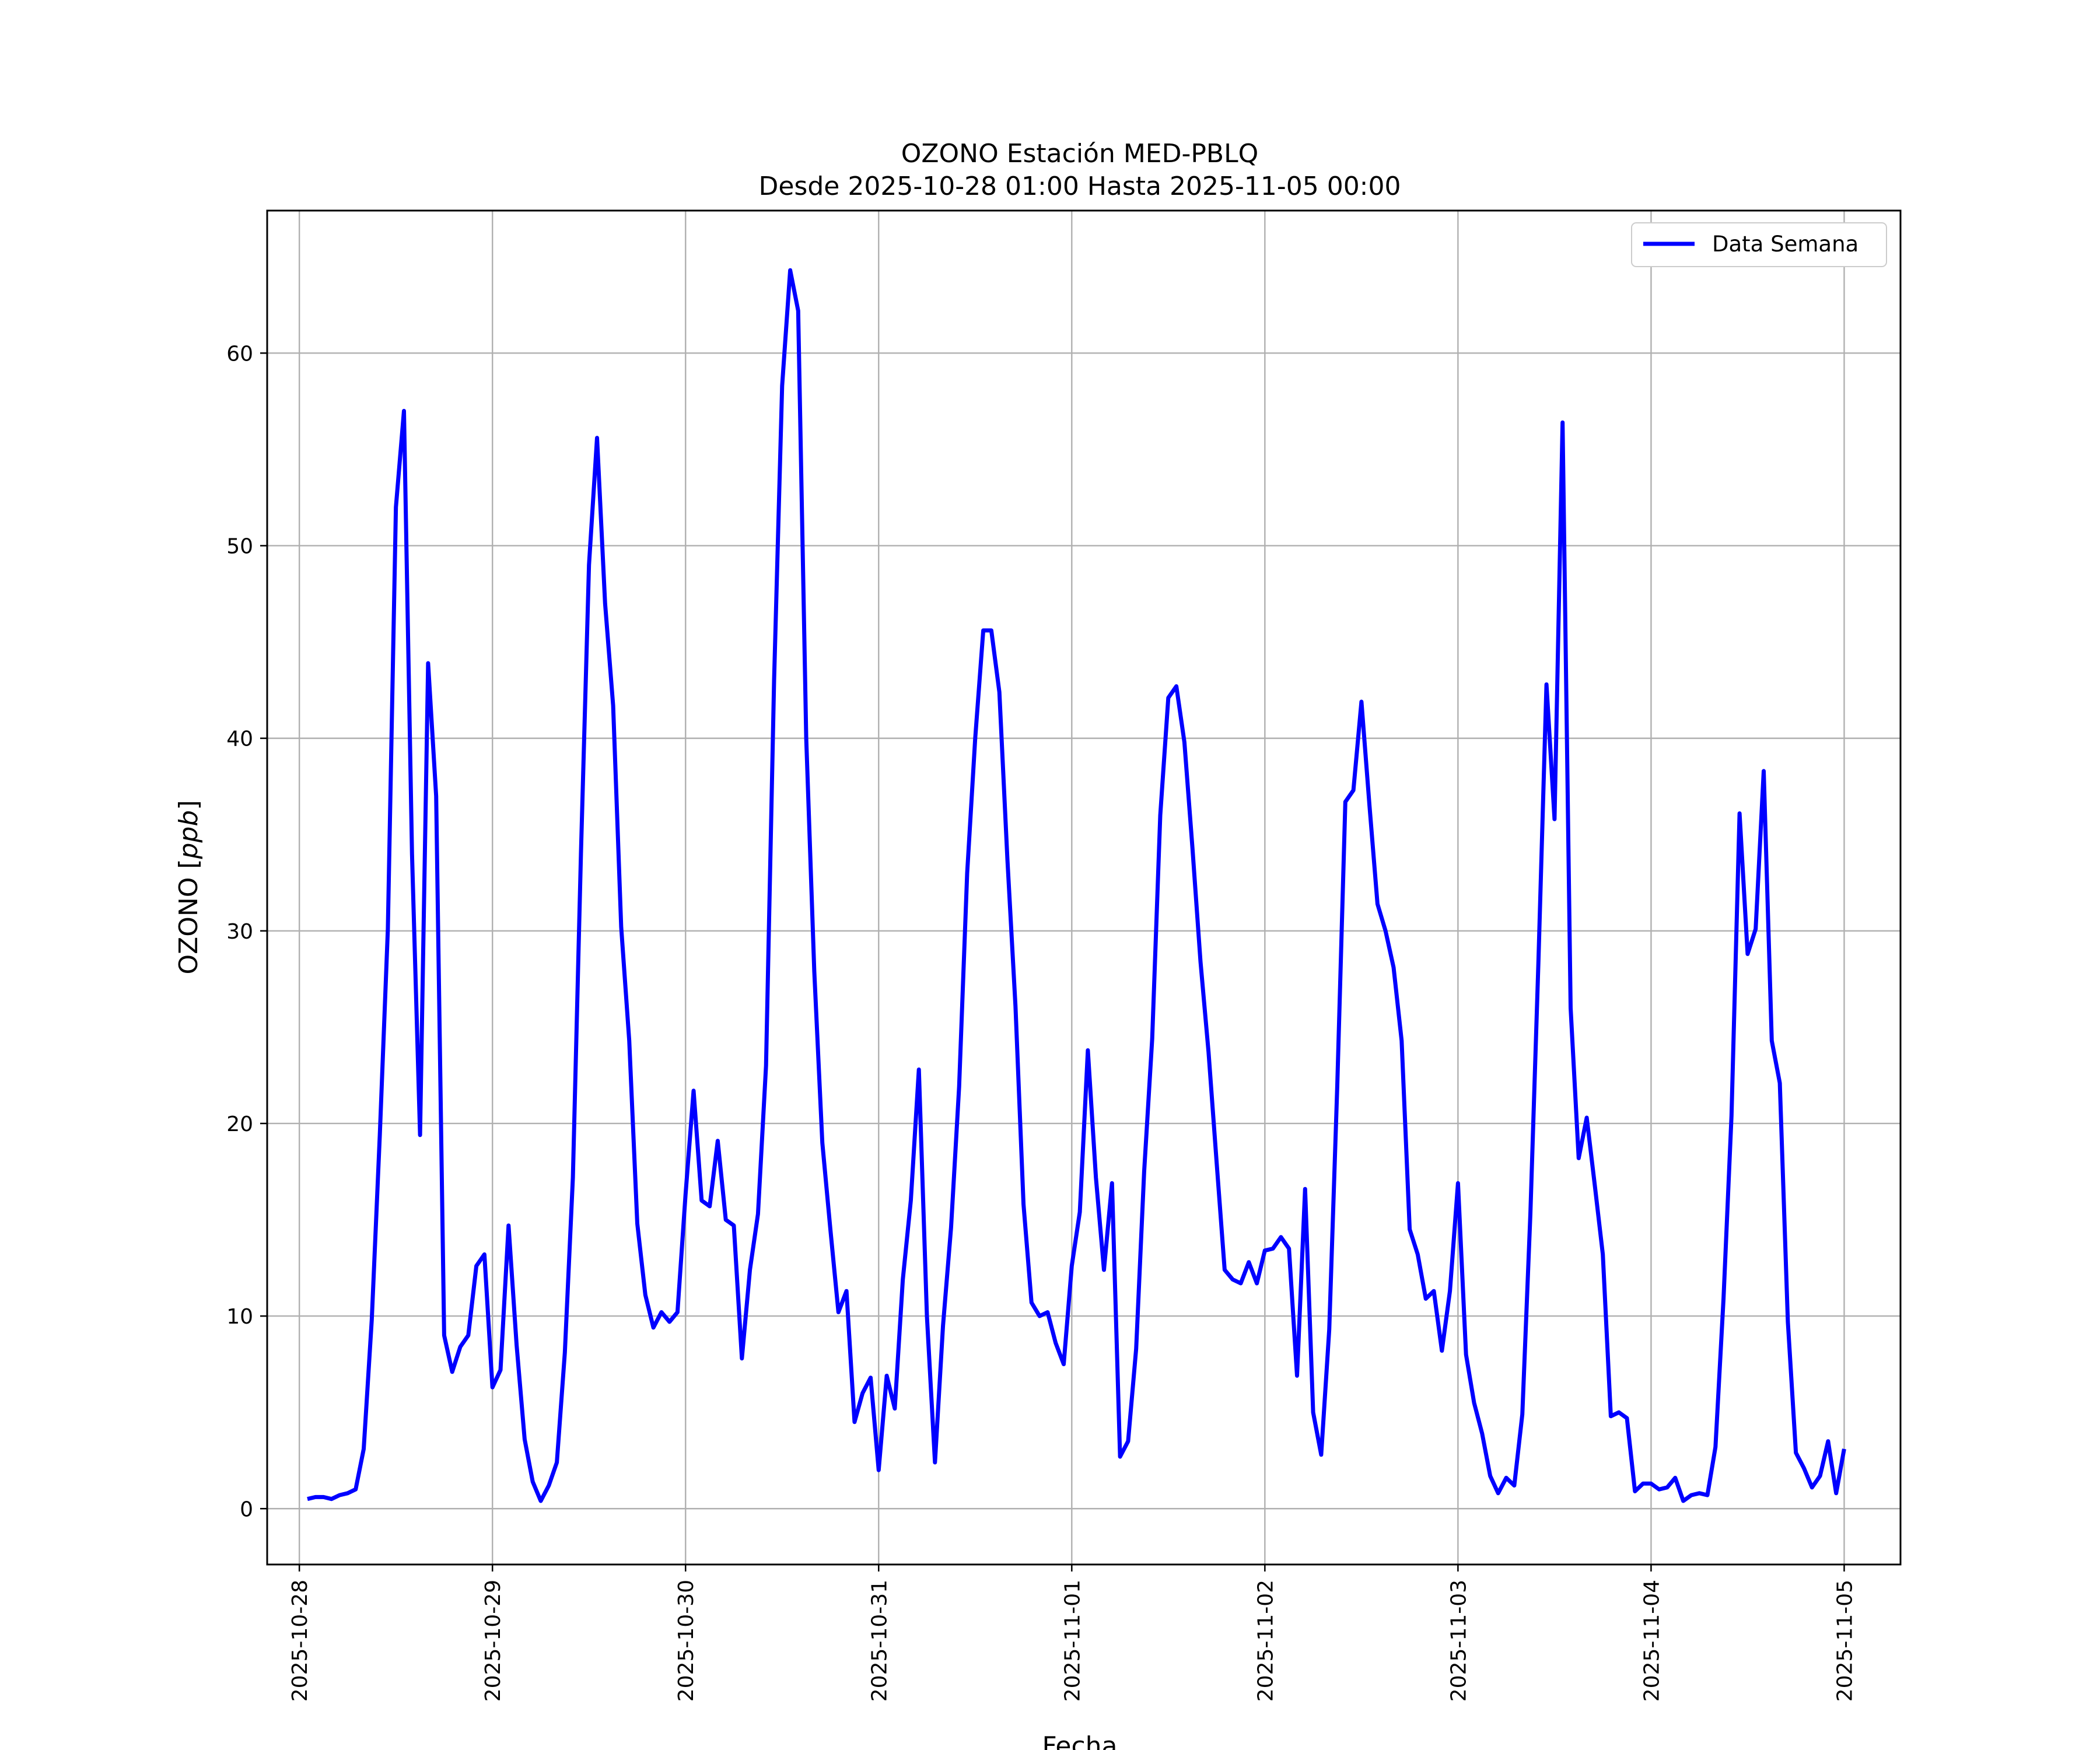 Image resolution: width=2100 pixels, height=1750 pixels. I want to click on x-tick-label: 2025-10-29, so click(493, 1641).